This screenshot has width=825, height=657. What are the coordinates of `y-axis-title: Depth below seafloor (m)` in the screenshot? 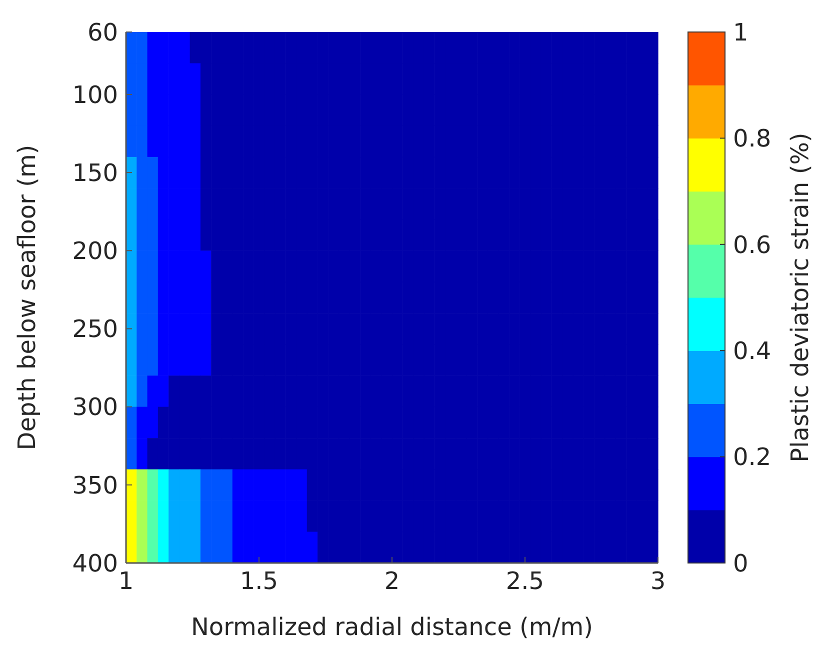 It's located at (27, 297).